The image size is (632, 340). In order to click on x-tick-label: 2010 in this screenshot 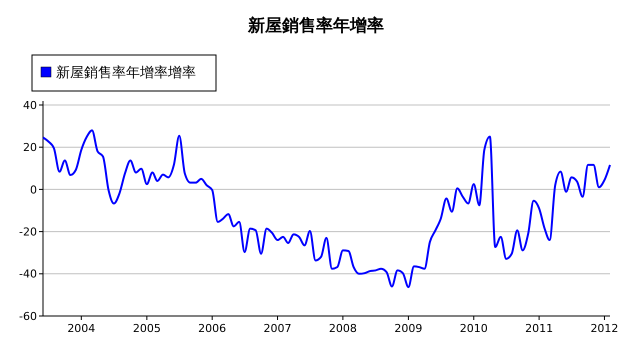, I will do `click(474, 328)`.